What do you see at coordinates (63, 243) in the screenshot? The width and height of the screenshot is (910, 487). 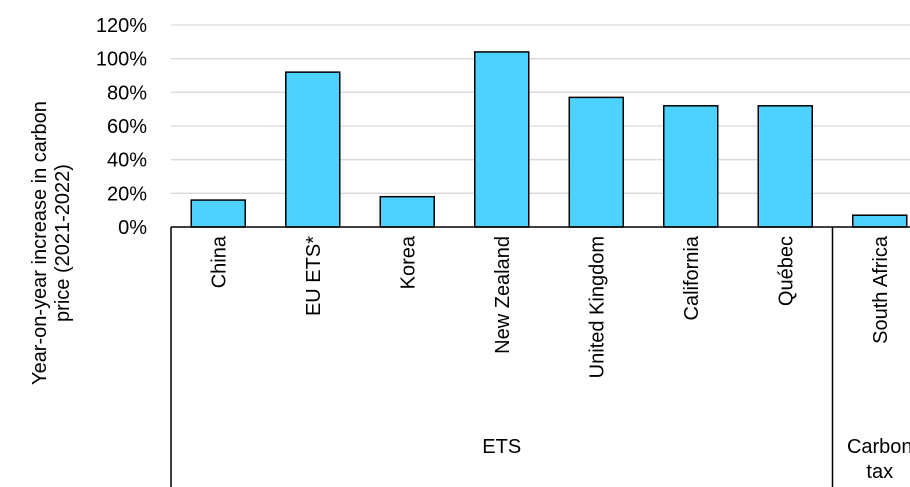 I see `y-axis-label-line-2: price (2021-2022)` at bounding box center [63, 243].